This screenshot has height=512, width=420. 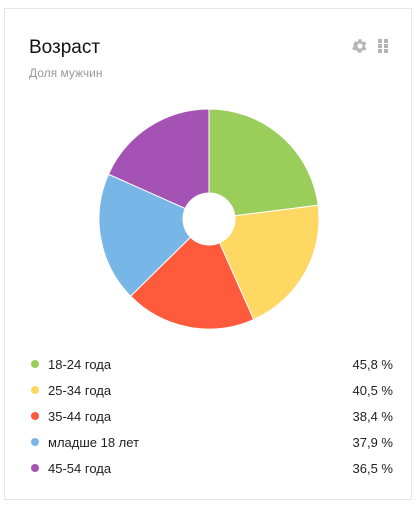 What do you see at coordinates (372, 416) in the screenshot?
I see `legend-value: 38,4 %` at bounding box center [372, 416].